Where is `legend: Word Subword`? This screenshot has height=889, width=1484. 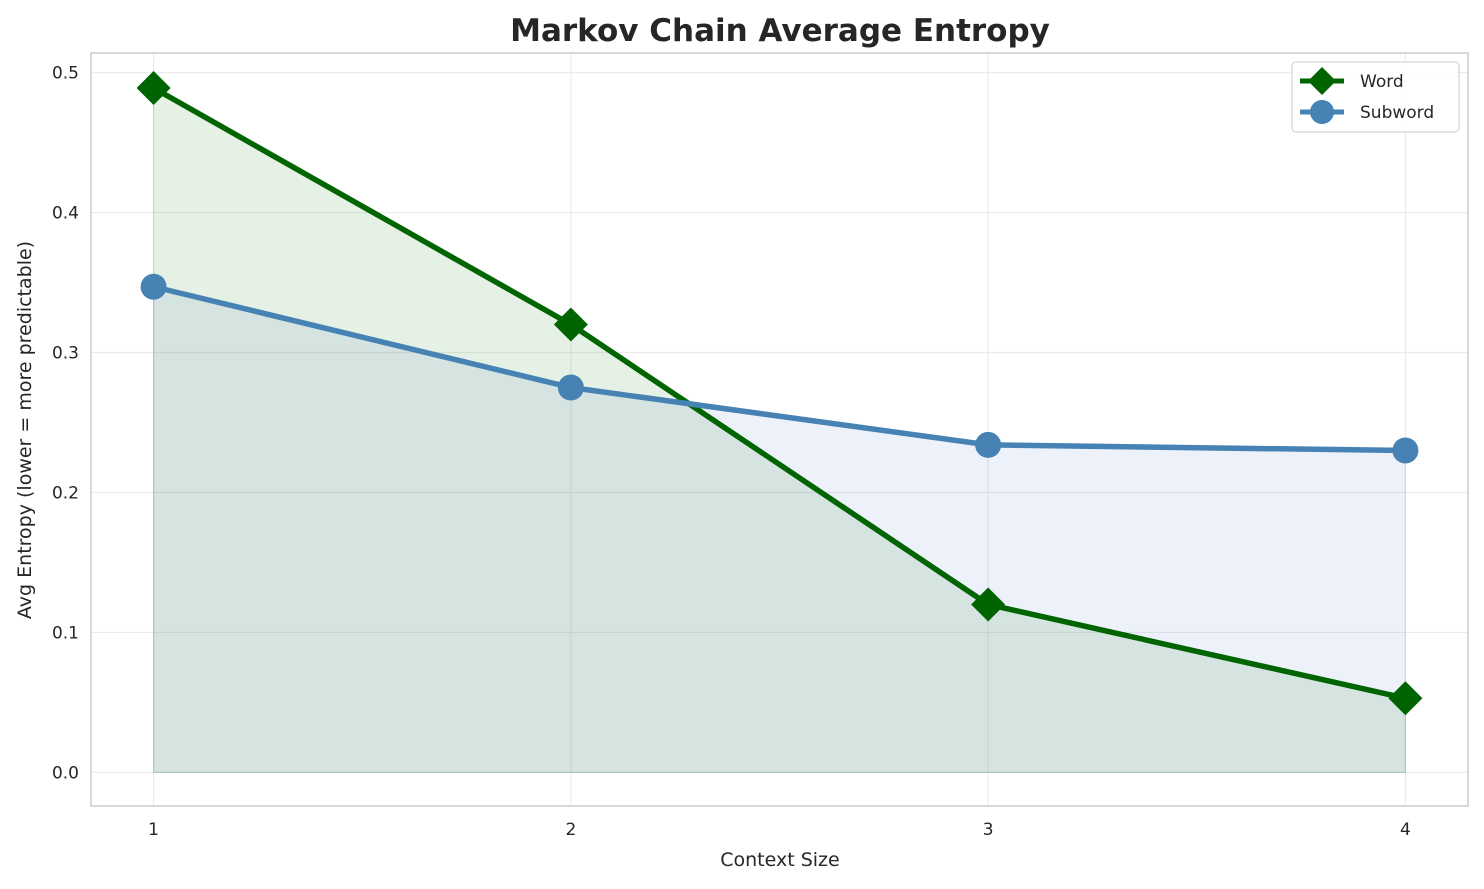
legend: Word Subword is located at coordinates (1375, 97).